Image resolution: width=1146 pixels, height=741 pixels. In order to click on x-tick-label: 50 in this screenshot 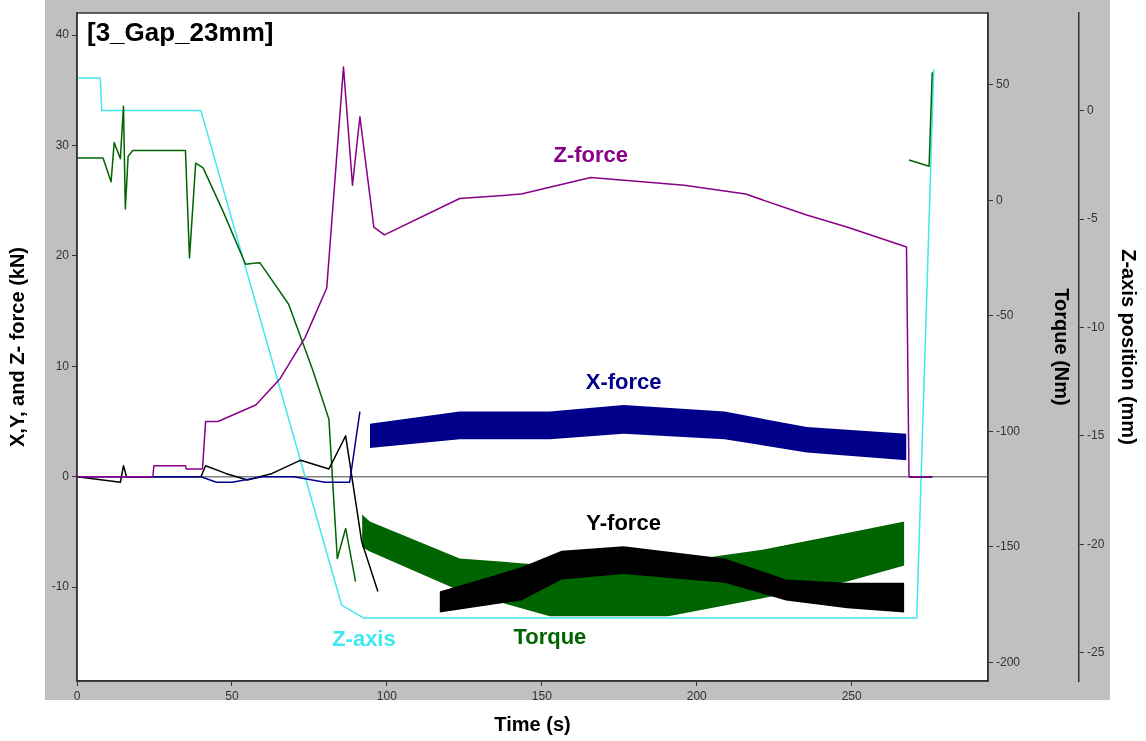, I will do `click(232, 695)`.